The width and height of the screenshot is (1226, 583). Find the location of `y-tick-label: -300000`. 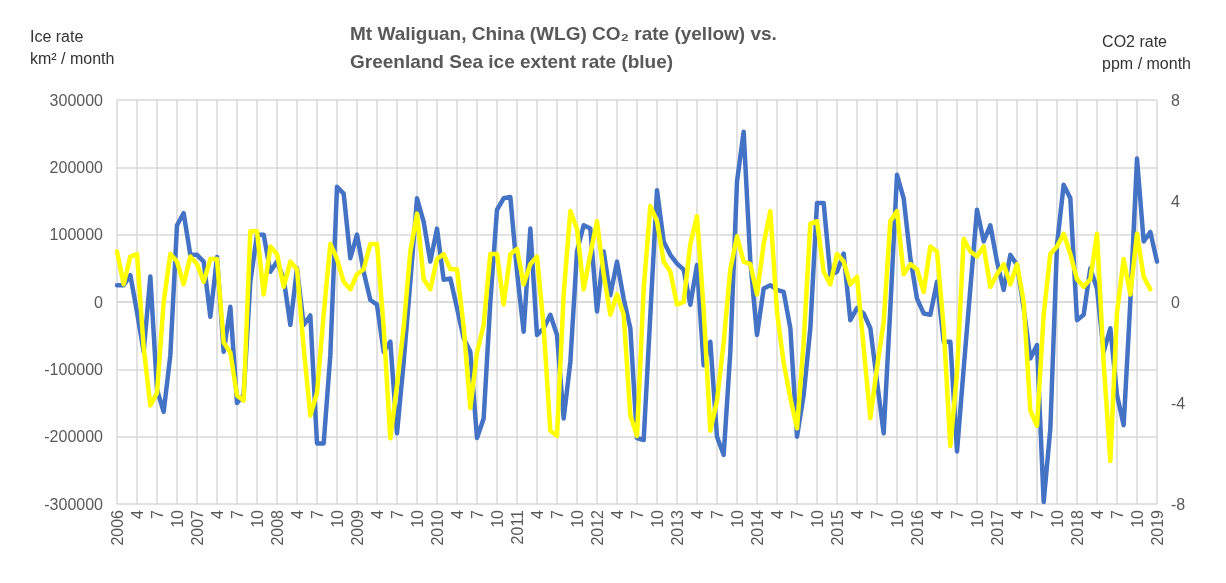

y-tick-label: -300000 is located at coordinates (74, 504).